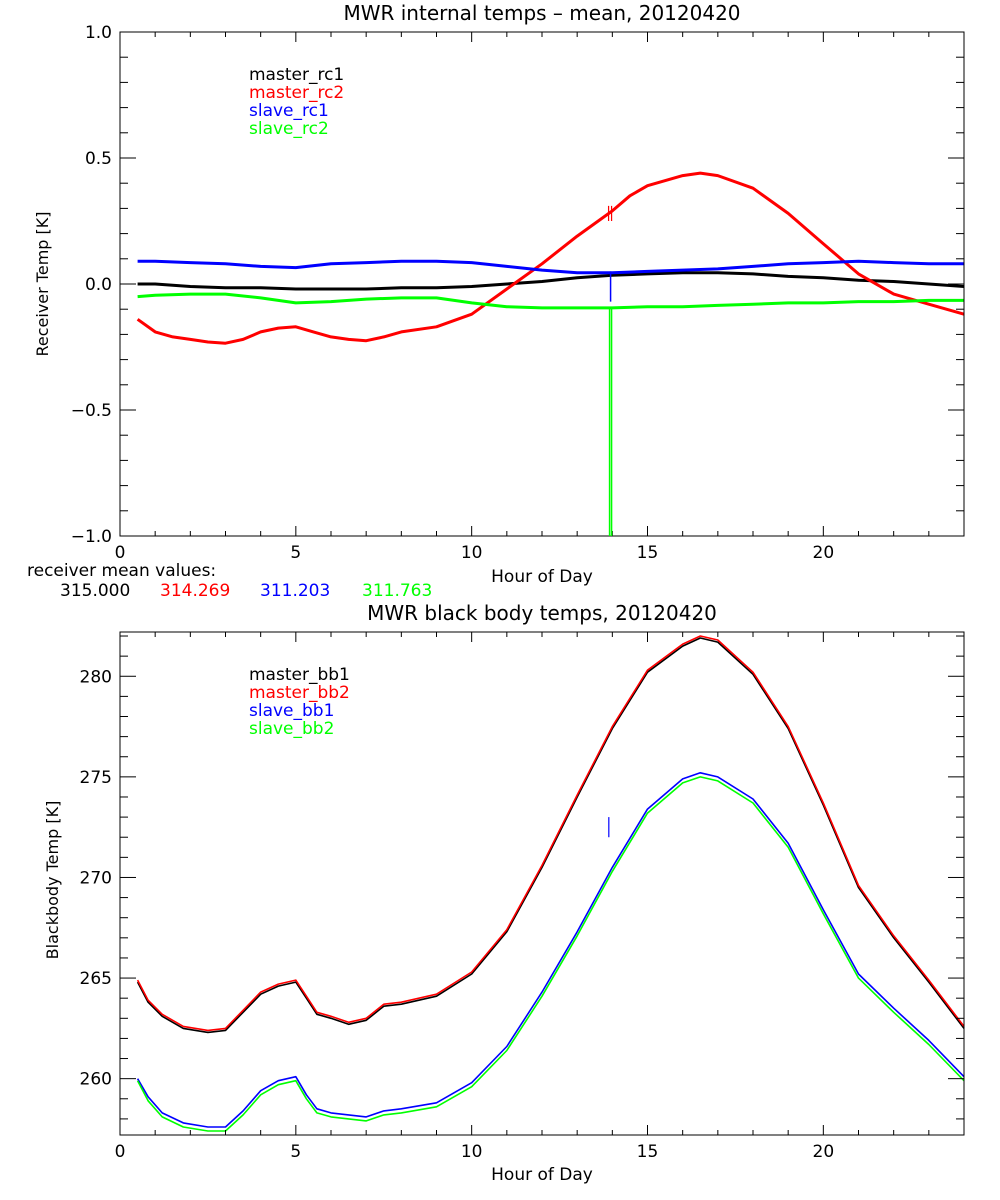  I want to click on receiver-y-axis-label: Receiver Temp [K], so click(42, 283).